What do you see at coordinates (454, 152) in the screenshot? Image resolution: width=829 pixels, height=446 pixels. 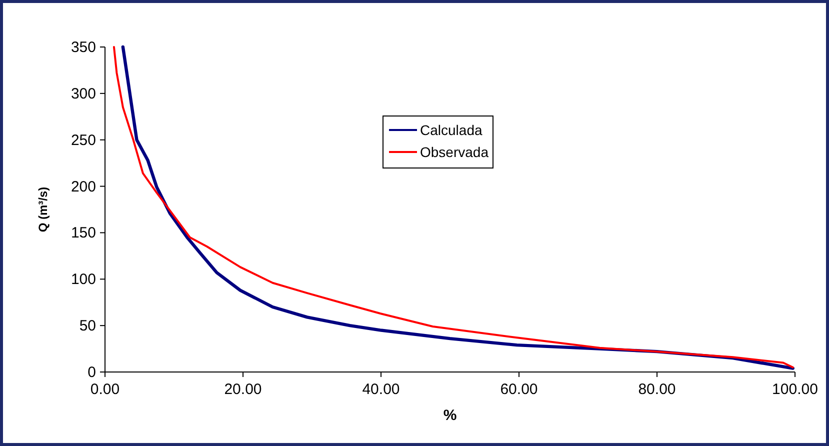 I see `legend-label: Observada` at bounding box center [454, 152].